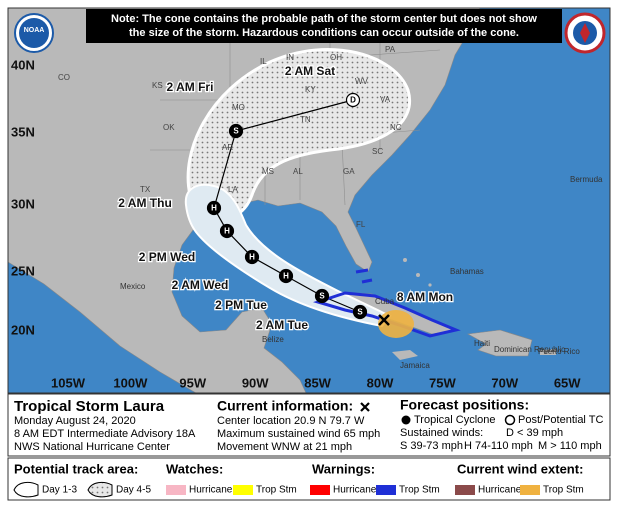 Image resolution: width=618 pixels, height=507 pixels. What do you see at coordinates (465, 490) in the screenshot?
I see `extent-hurricane-swatch` at bounding box center [465, 490].